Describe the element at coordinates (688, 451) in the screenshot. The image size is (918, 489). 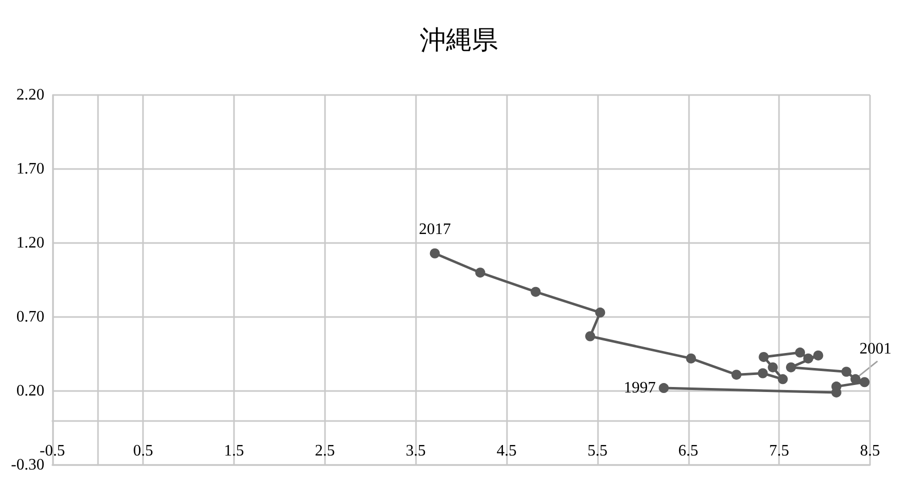
I see `x-tick-label: 6.5` at that location.